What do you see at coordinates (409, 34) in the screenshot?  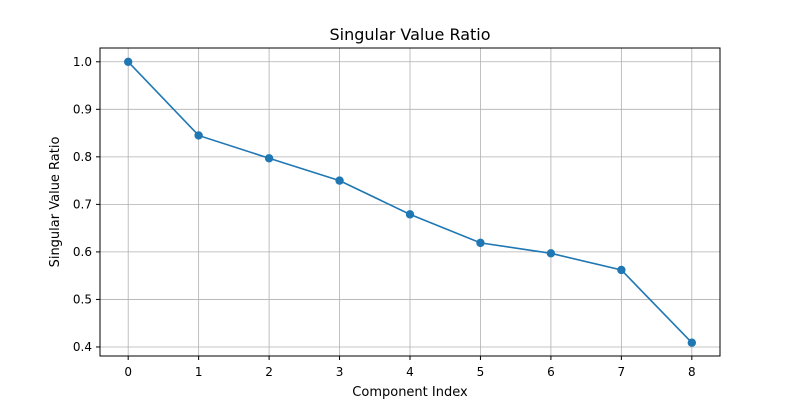 I see `chart-title: Singular Value Ratio` at bounding box center [409, 34].